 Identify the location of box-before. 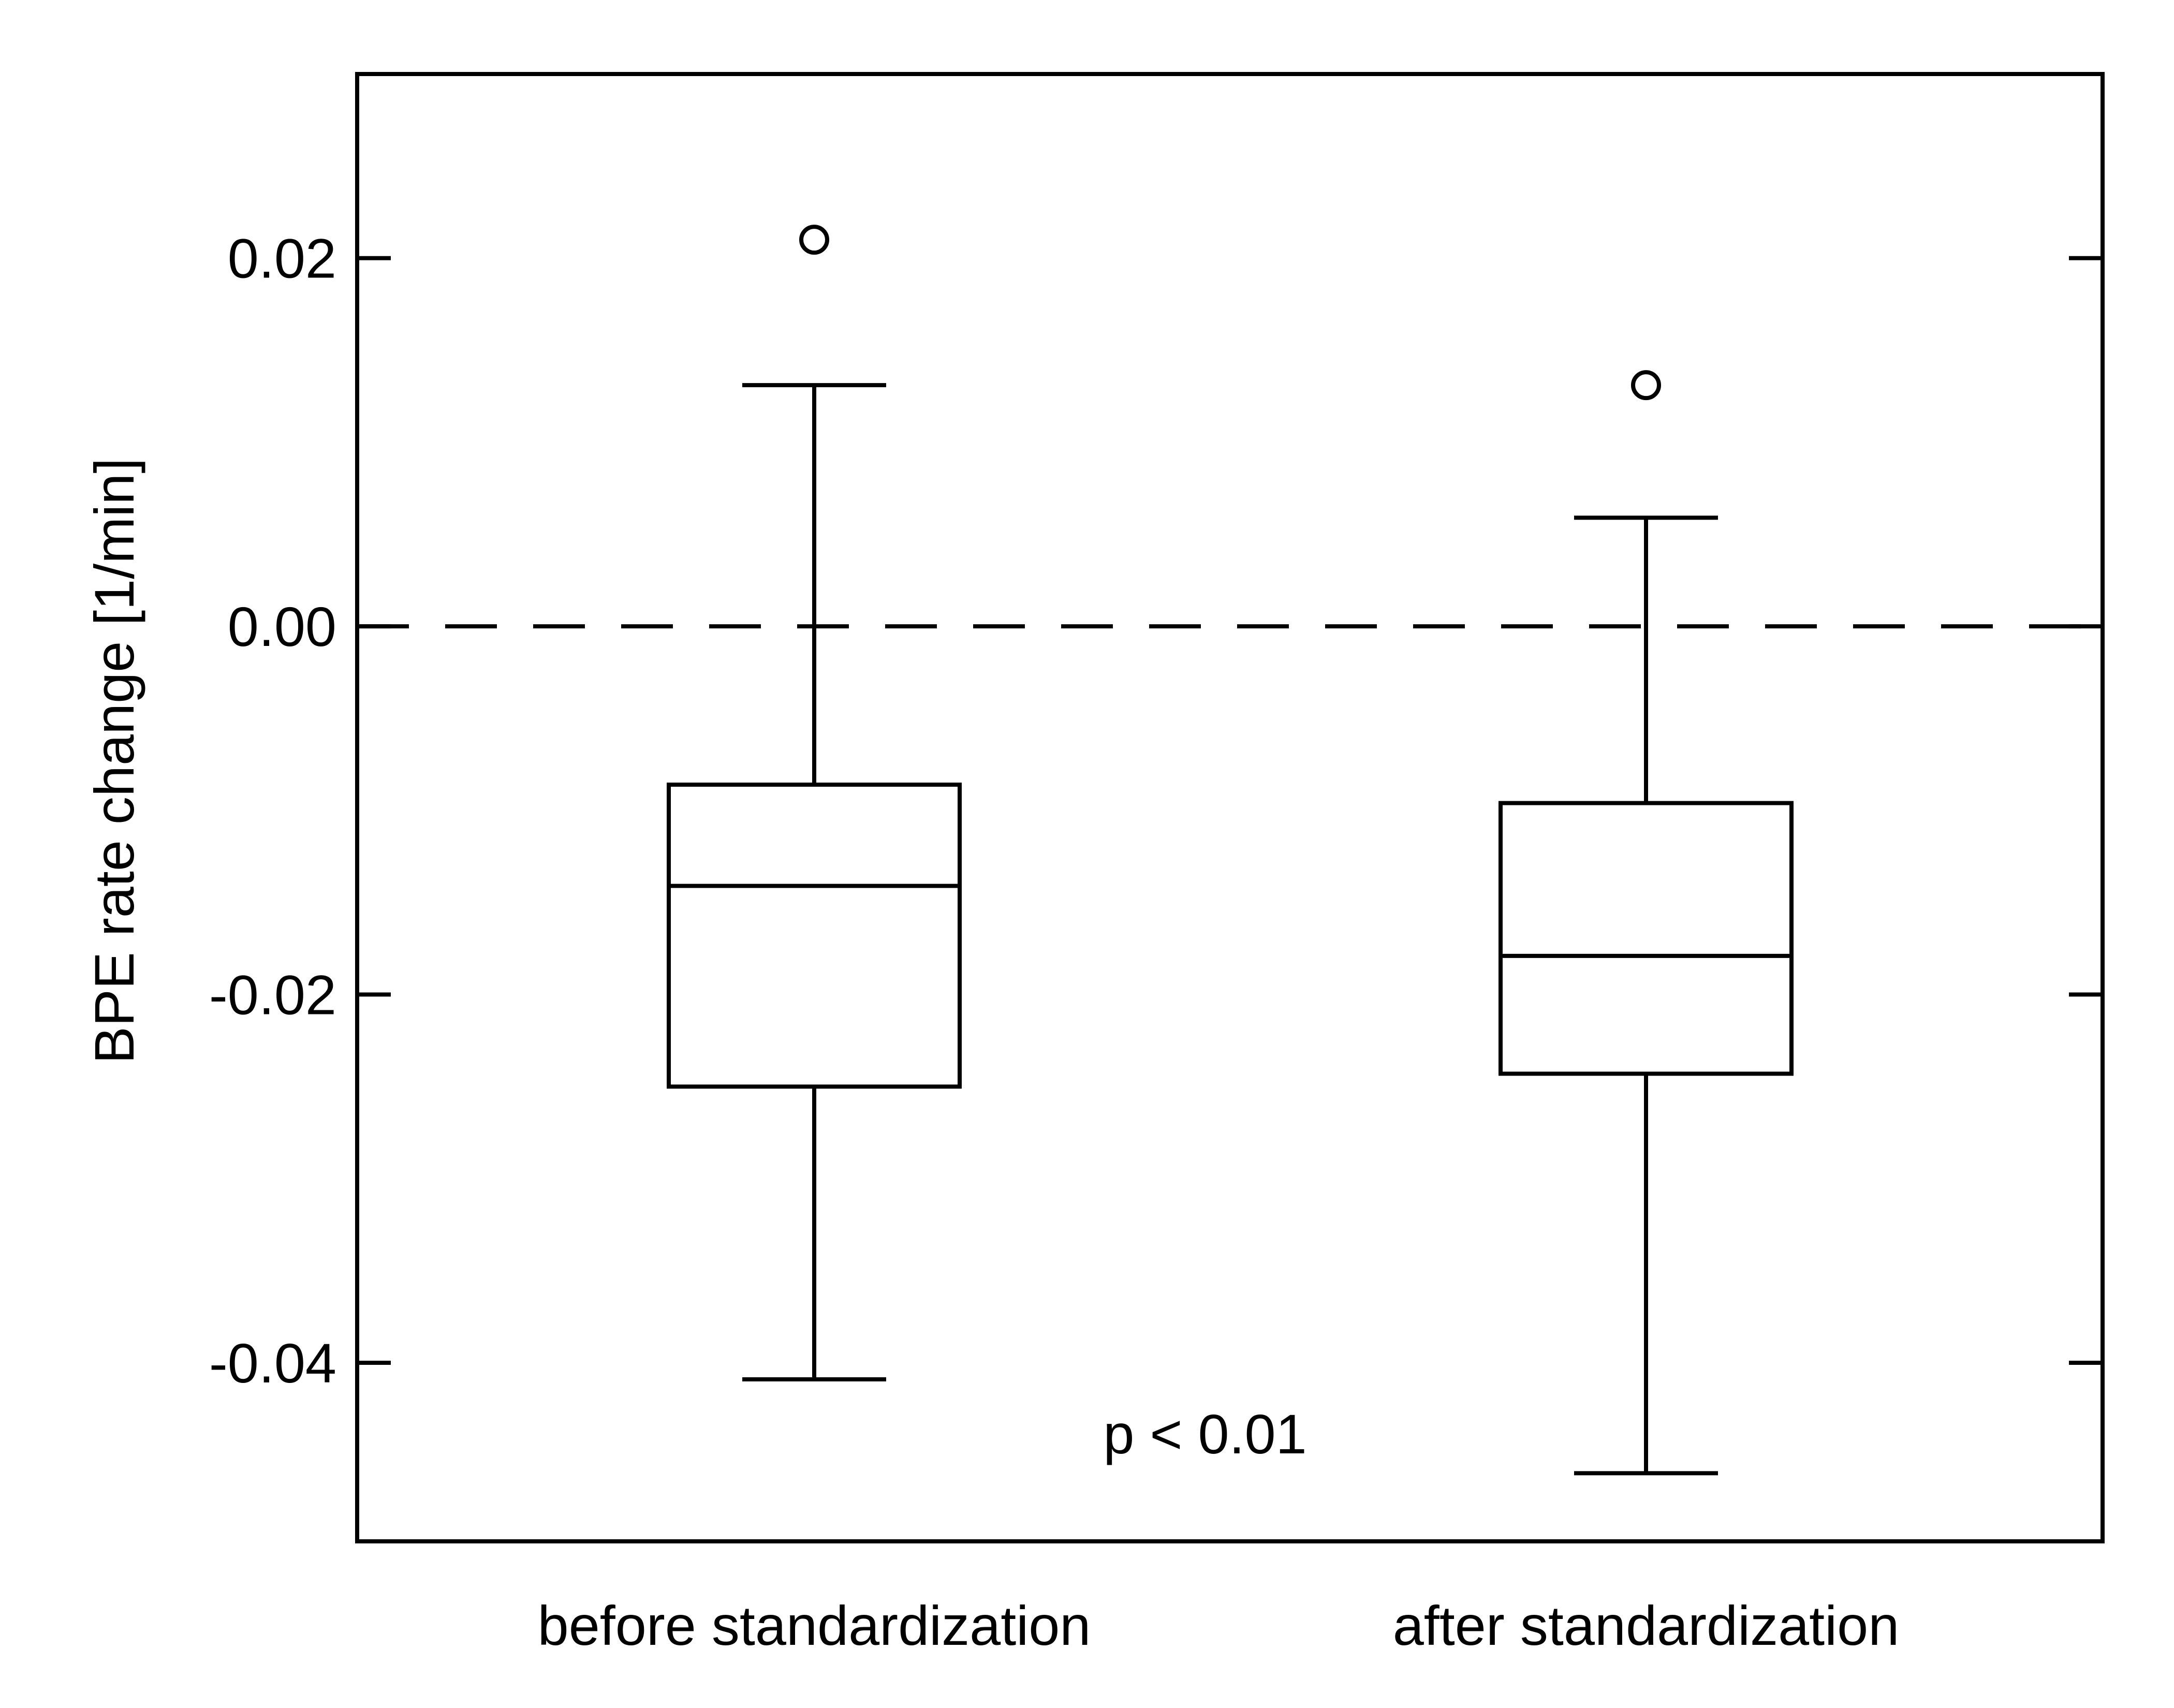
(814, 803).